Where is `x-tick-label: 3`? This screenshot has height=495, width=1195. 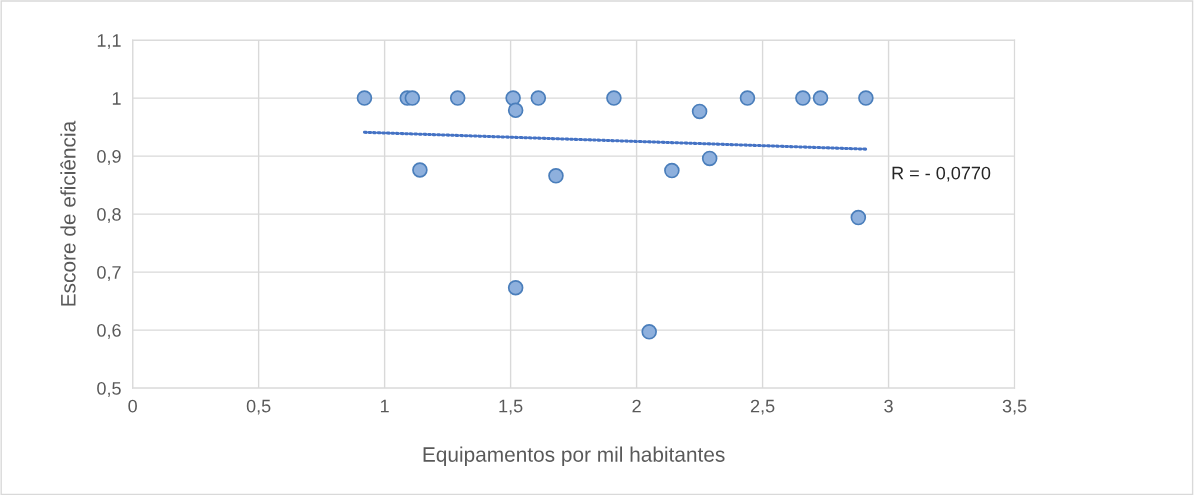 x-tick-label: 3 is located at coordinates (888, 406).